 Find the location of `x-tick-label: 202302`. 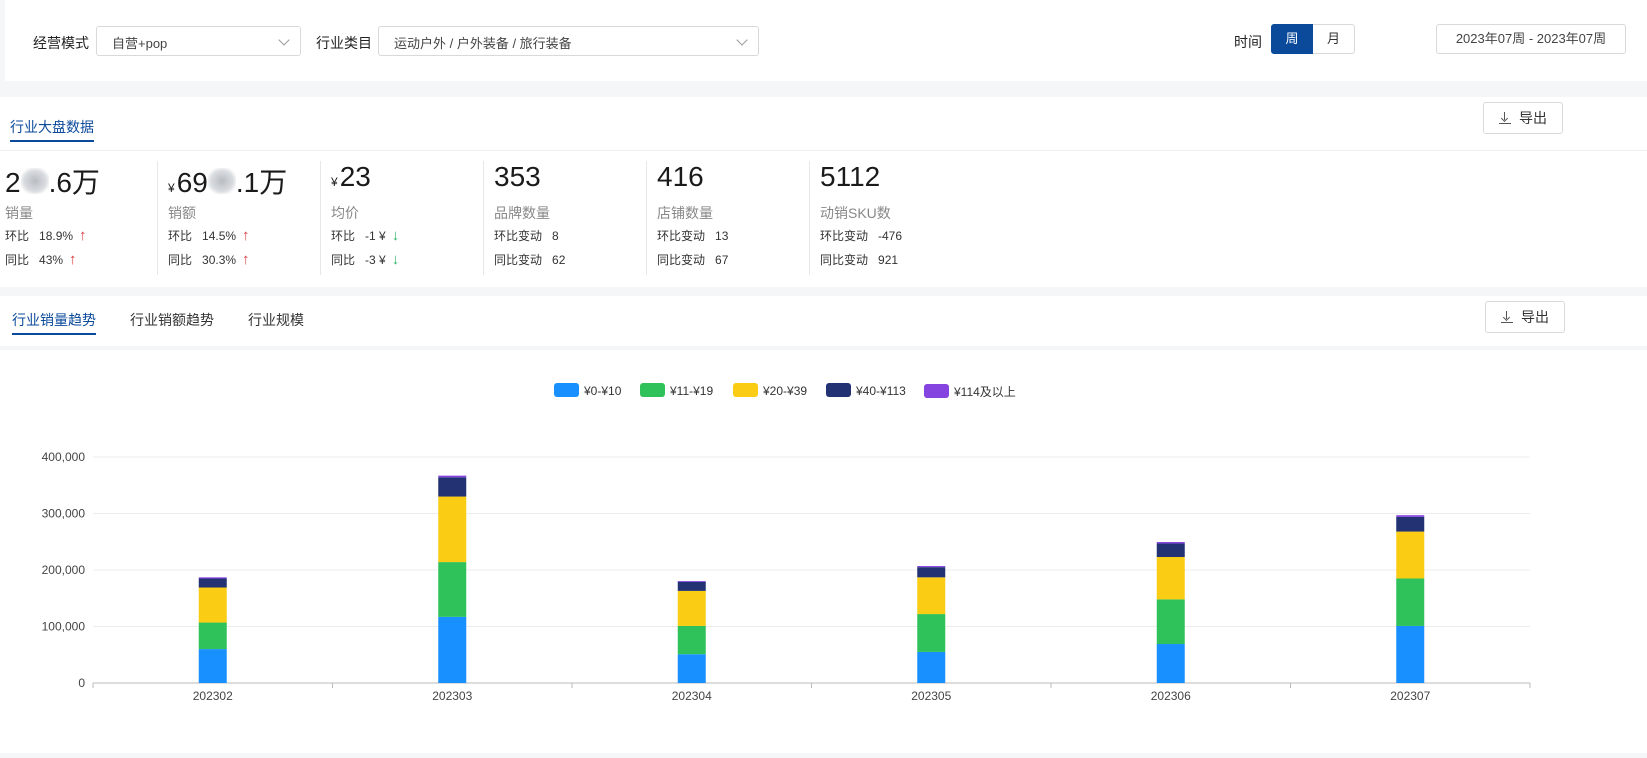

x-tick-label: 202302 is located at coordinates (213, 696).